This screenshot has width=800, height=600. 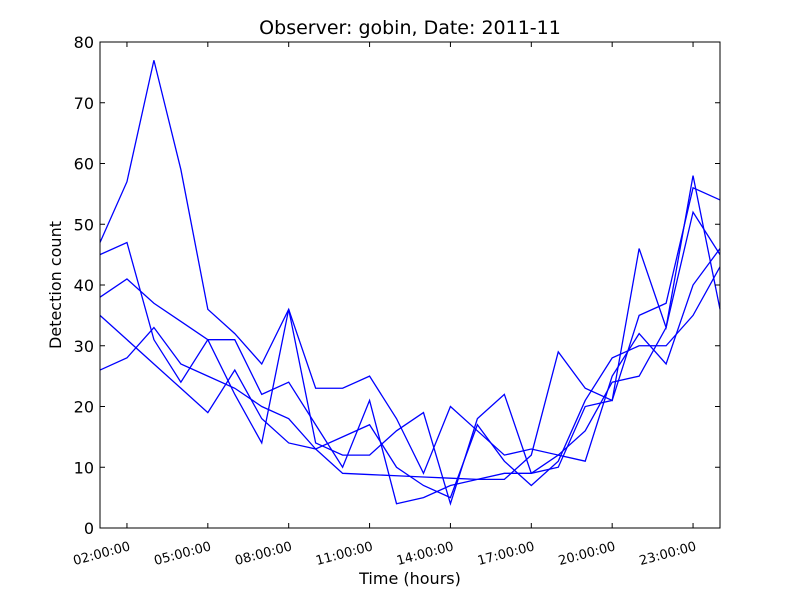 What do you see at coordinates (84, 42) in the screenshot?
I see `y-tick-label: 80` at bounding box center [84, 42].